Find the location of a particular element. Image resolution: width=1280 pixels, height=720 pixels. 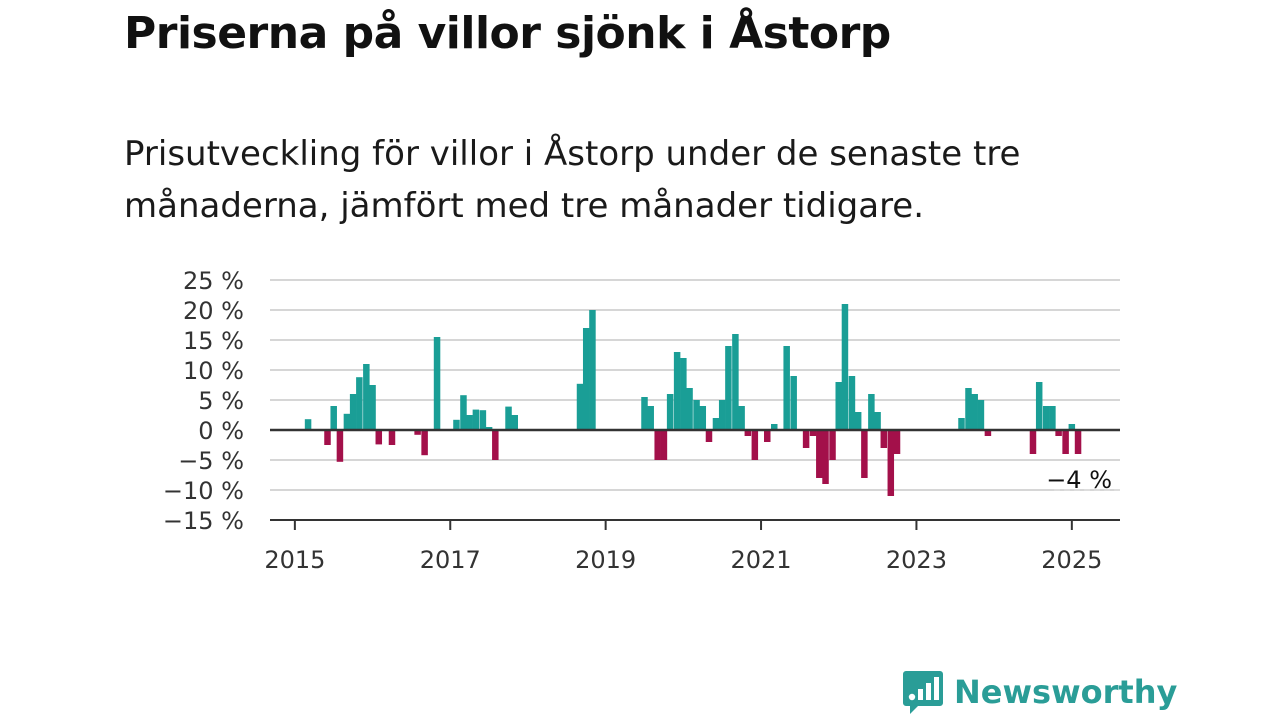

y-tick-label: 15 % is located at coordinates (213, 341).